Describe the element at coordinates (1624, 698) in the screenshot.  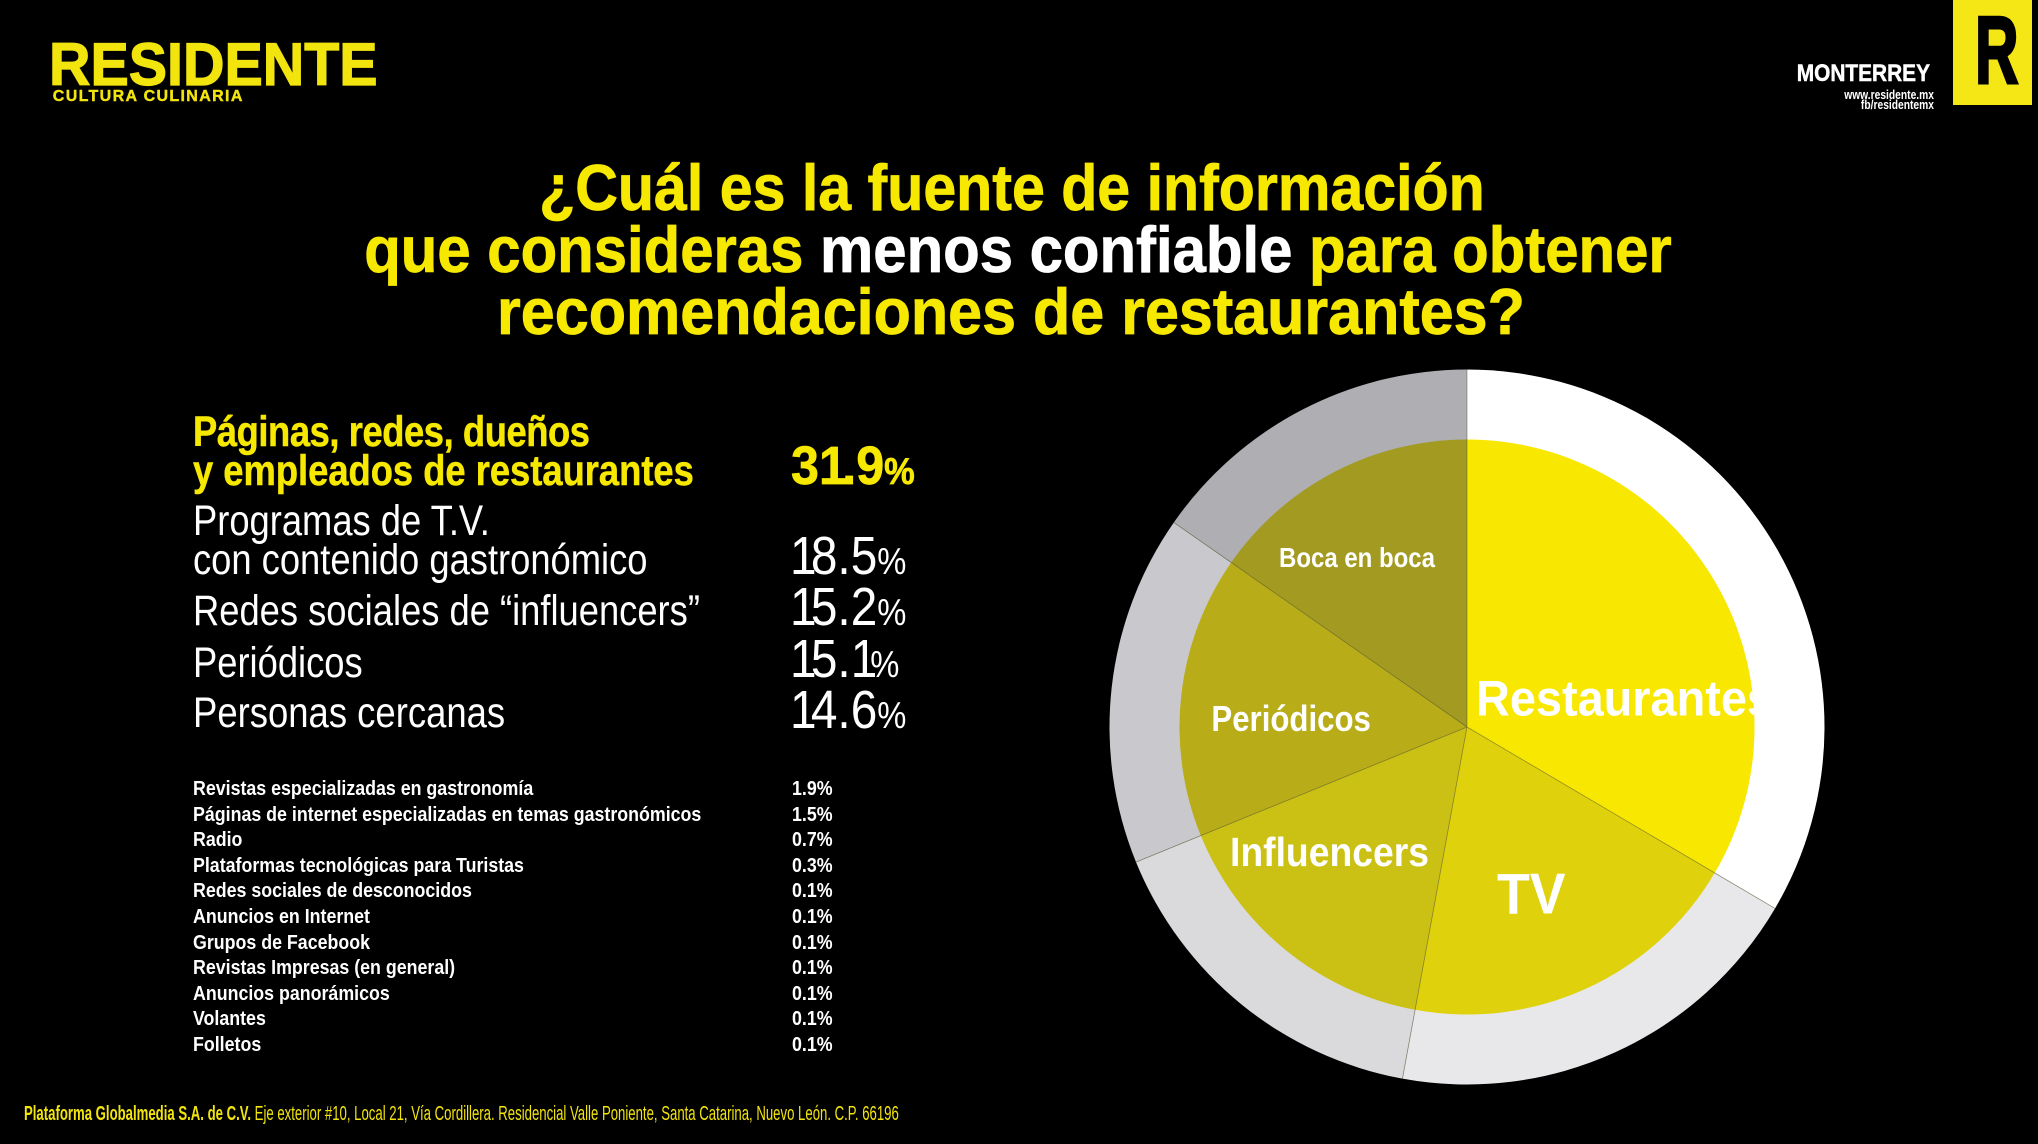
I see `svg-text: Restaurantes` at that location.